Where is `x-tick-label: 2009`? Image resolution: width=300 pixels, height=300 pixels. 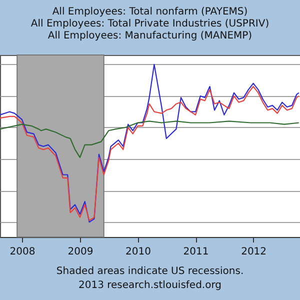
x-tick-label: 2009 is located at coordinates (81, 252).